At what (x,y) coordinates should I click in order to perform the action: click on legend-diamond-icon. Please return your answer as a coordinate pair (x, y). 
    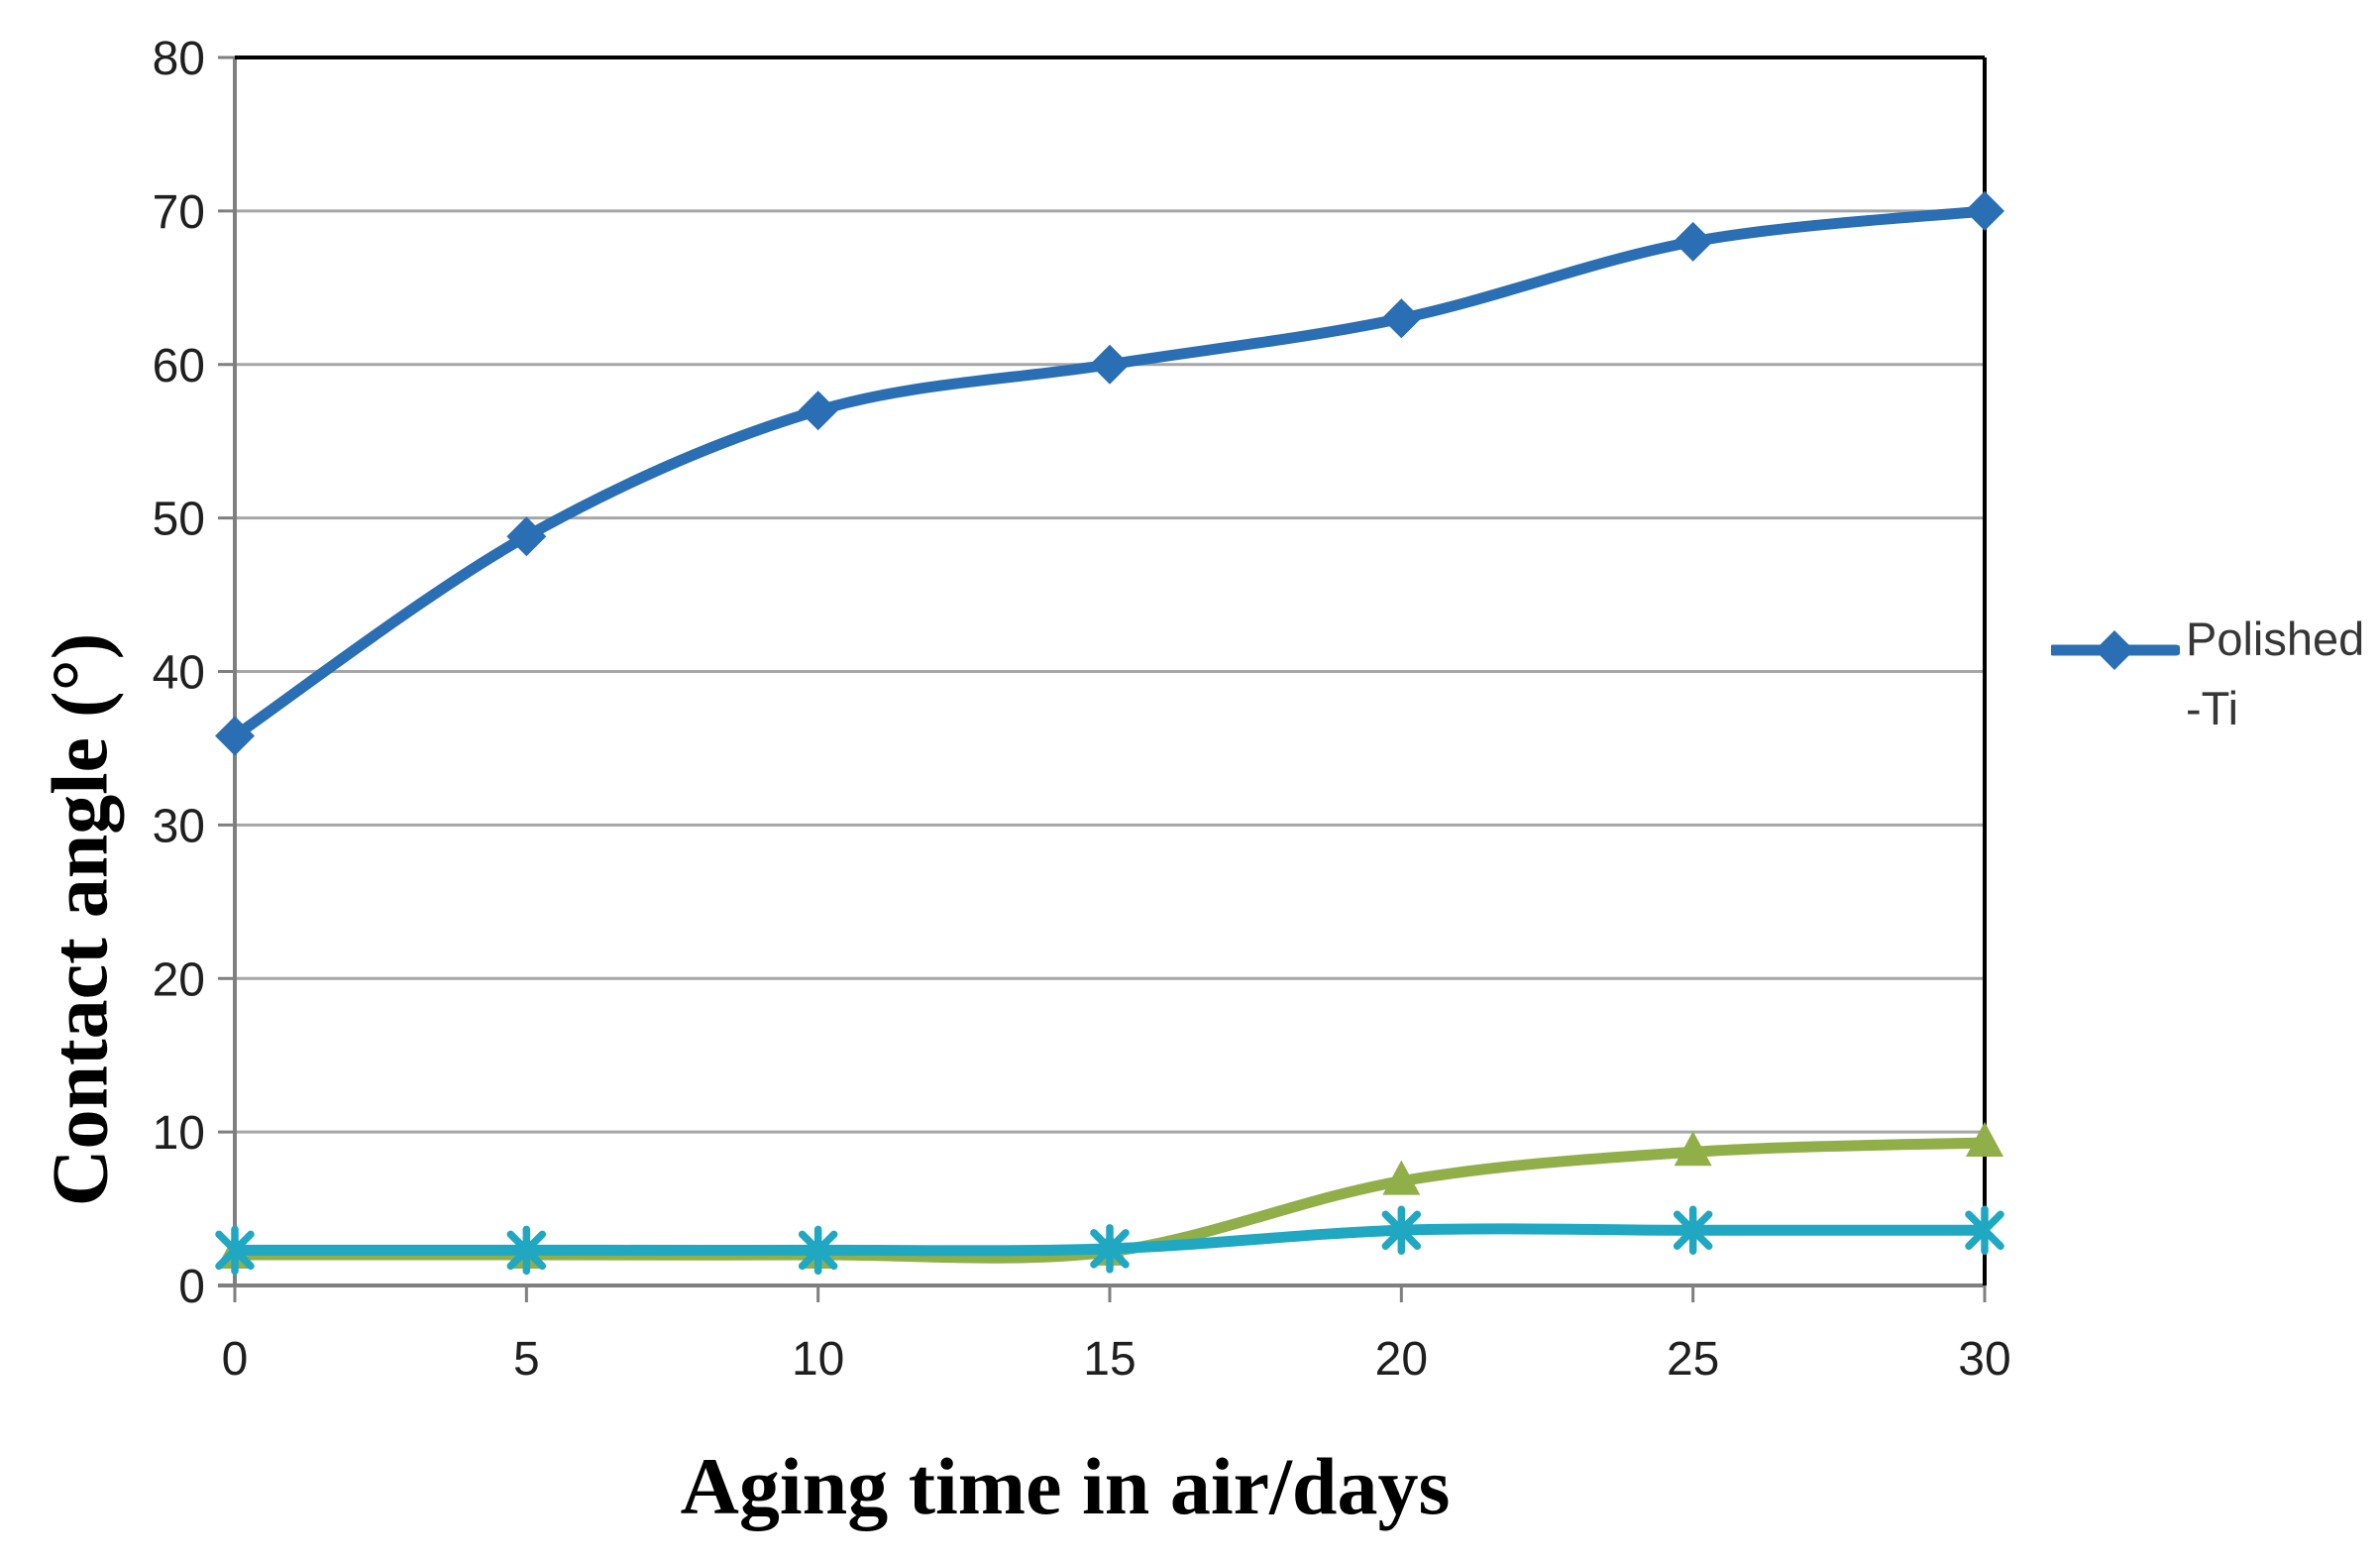
    Looking at the image, I should click on (2114, 650).